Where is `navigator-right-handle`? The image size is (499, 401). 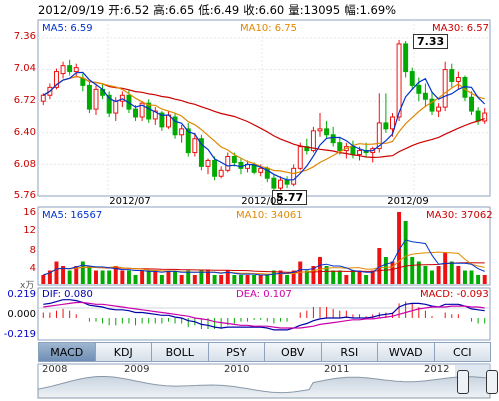 navigator-right-handle is located at coordinates (492, 382).